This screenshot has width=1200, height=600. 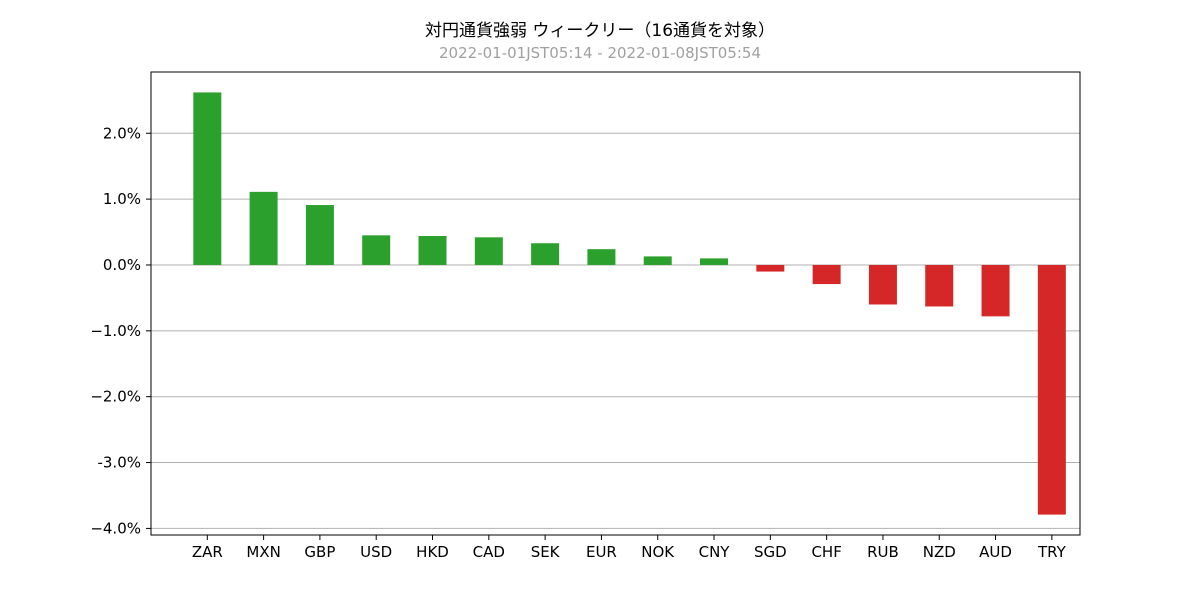 I want to click on x-tick-label-sgd: SGD, so click(x=770, y=552).